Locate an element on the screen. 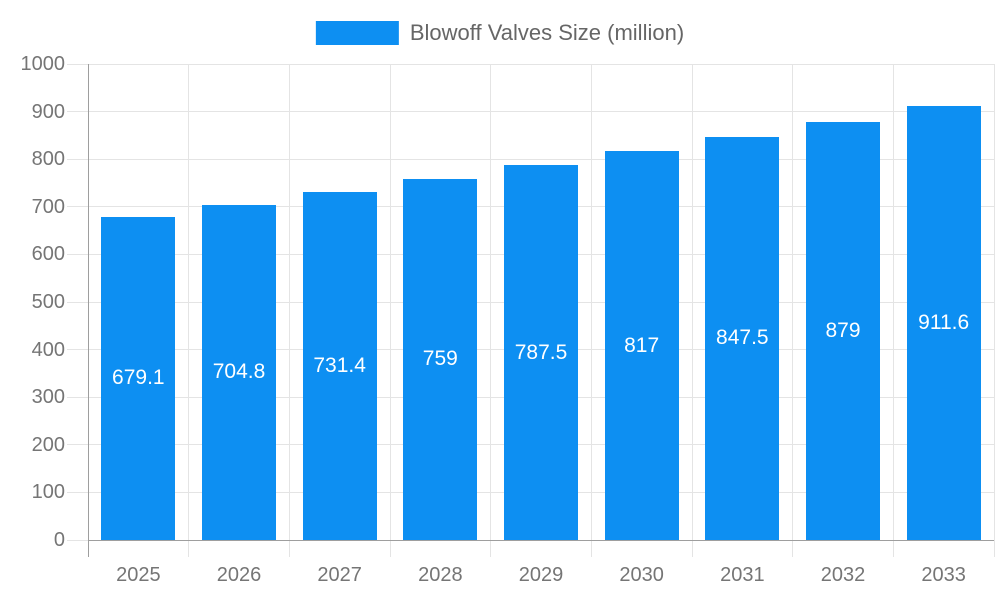 This screenshot has width=1000, height=600. bar-value-label: 679.1 is located at coordinates (138, 378).